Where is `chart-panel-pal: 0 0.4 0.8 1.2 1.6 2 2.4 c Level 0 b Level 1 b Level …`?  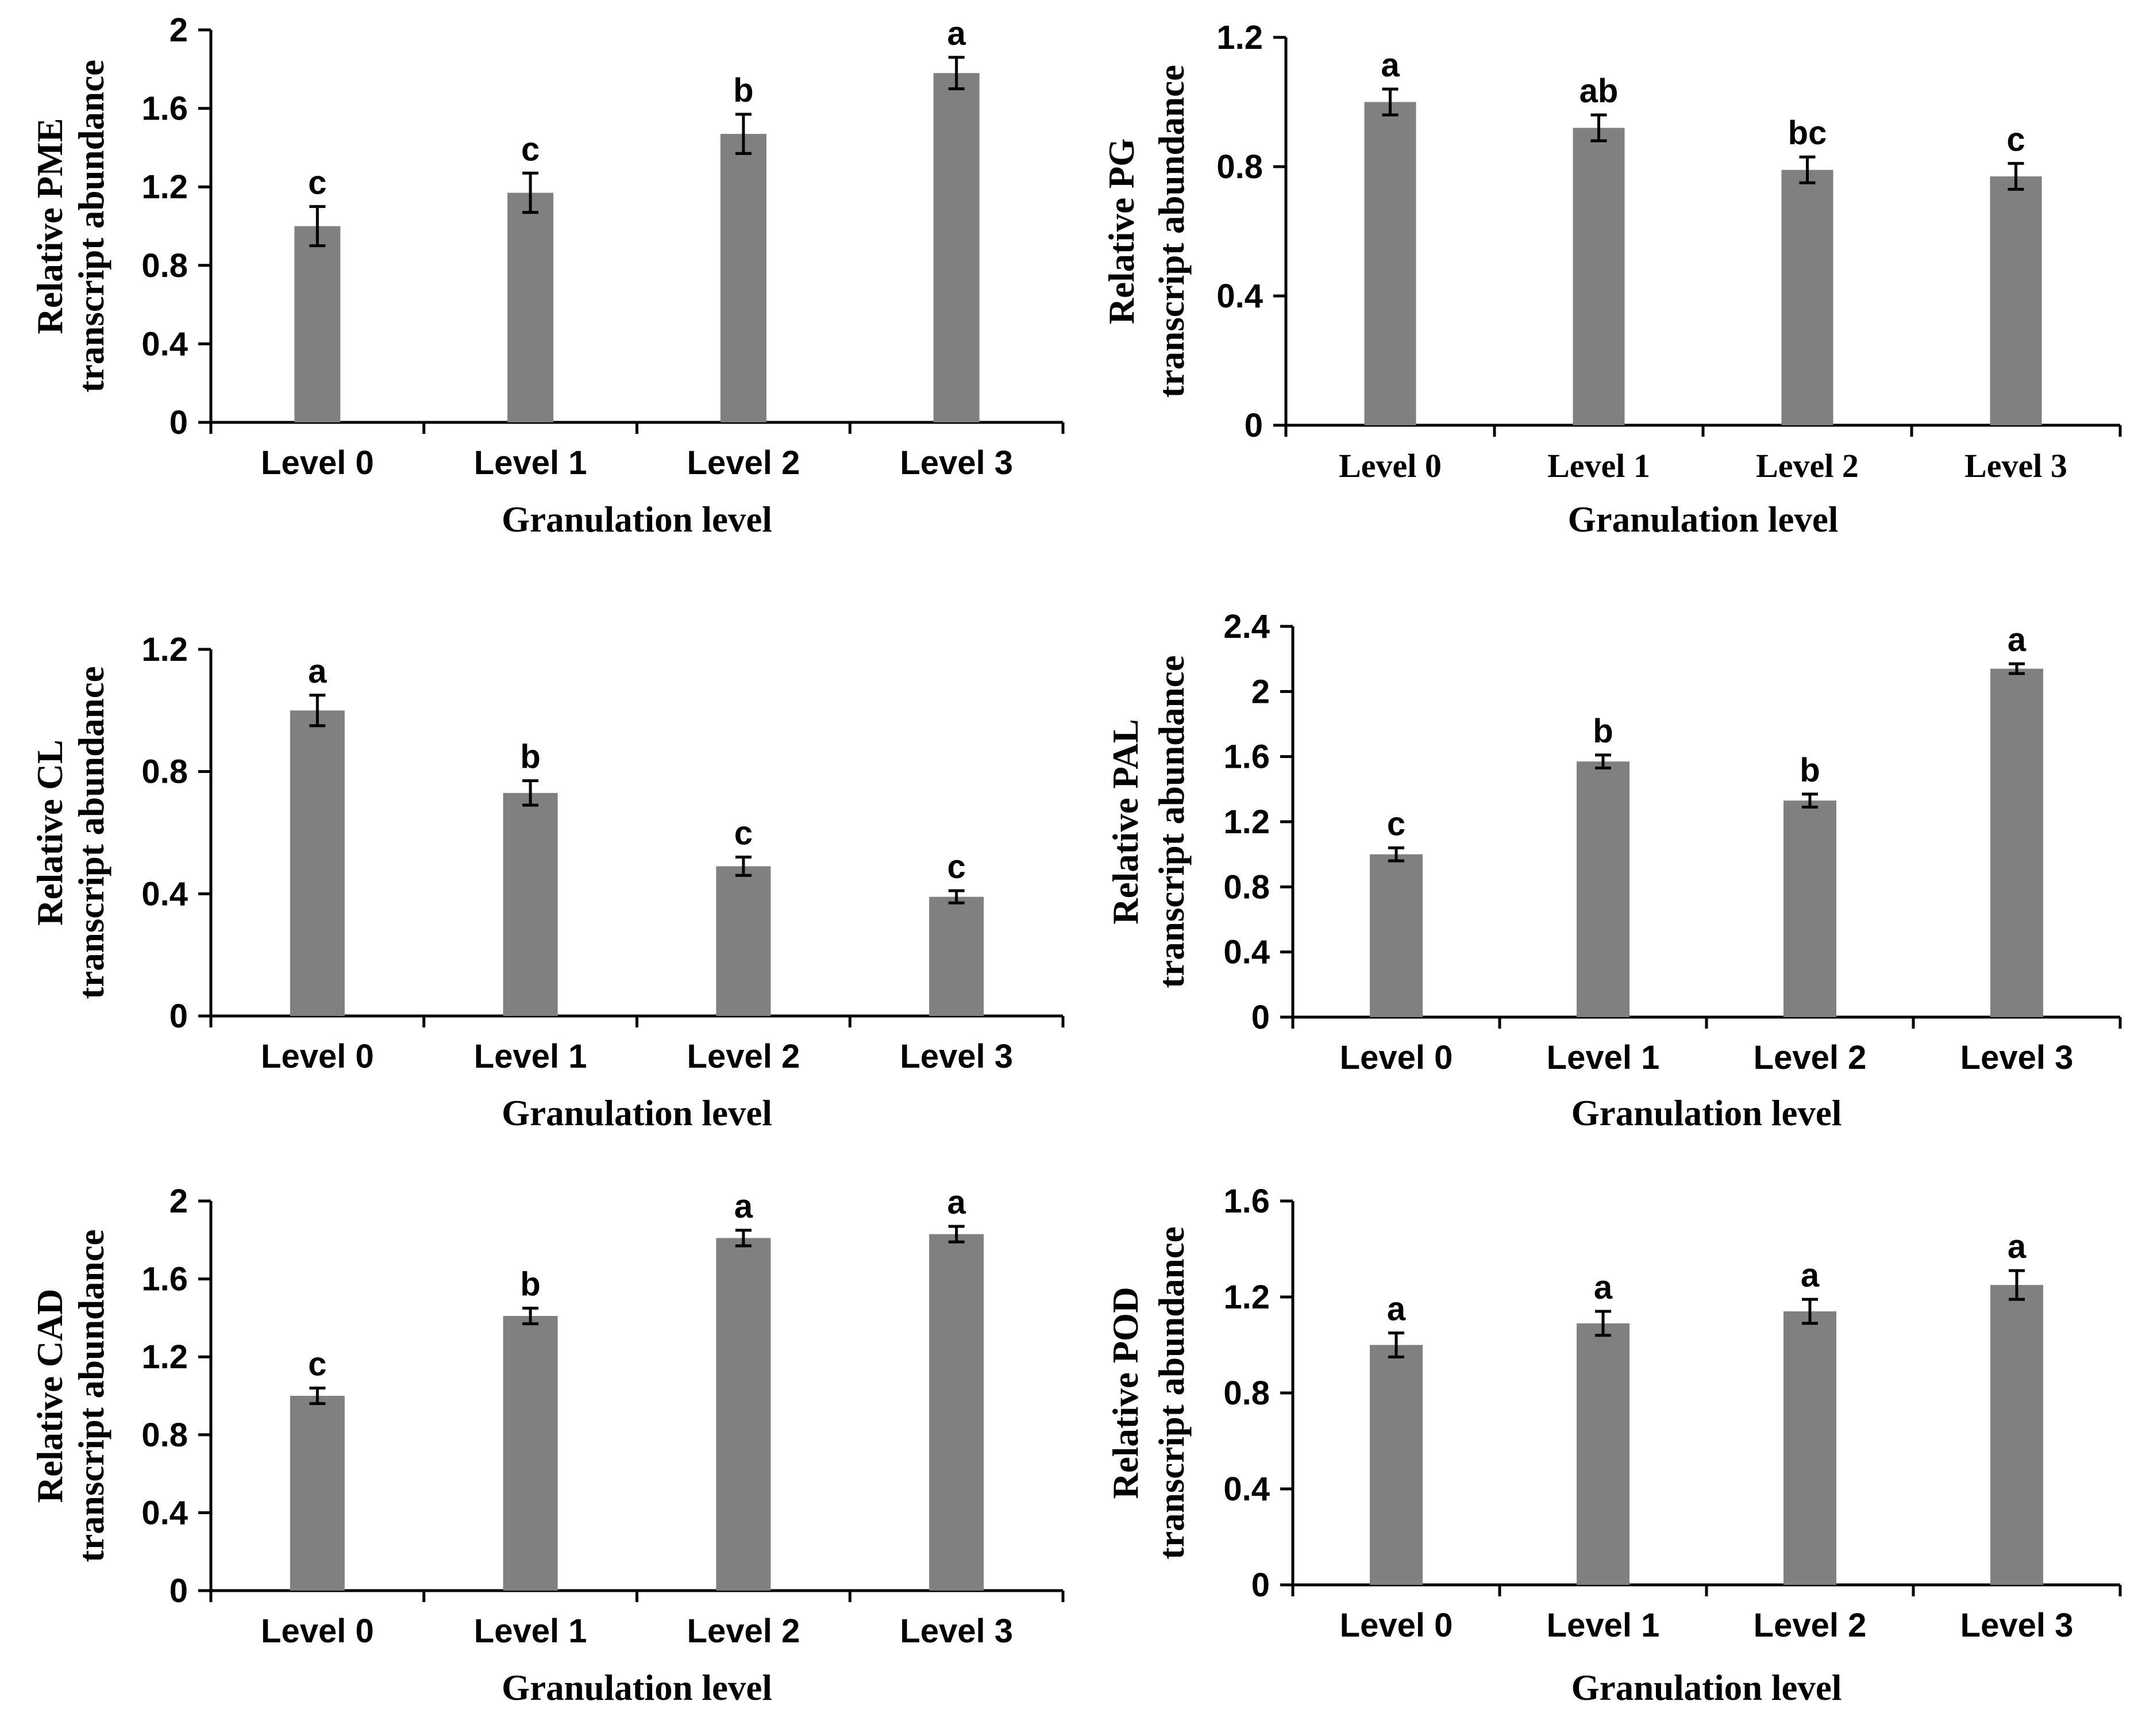
chart-panel-pal: 0 0.4 0.8 1.2 1.6 2 2.4 c Level 0 b Level 1 b Level … is located at coordinates (1613, 871).